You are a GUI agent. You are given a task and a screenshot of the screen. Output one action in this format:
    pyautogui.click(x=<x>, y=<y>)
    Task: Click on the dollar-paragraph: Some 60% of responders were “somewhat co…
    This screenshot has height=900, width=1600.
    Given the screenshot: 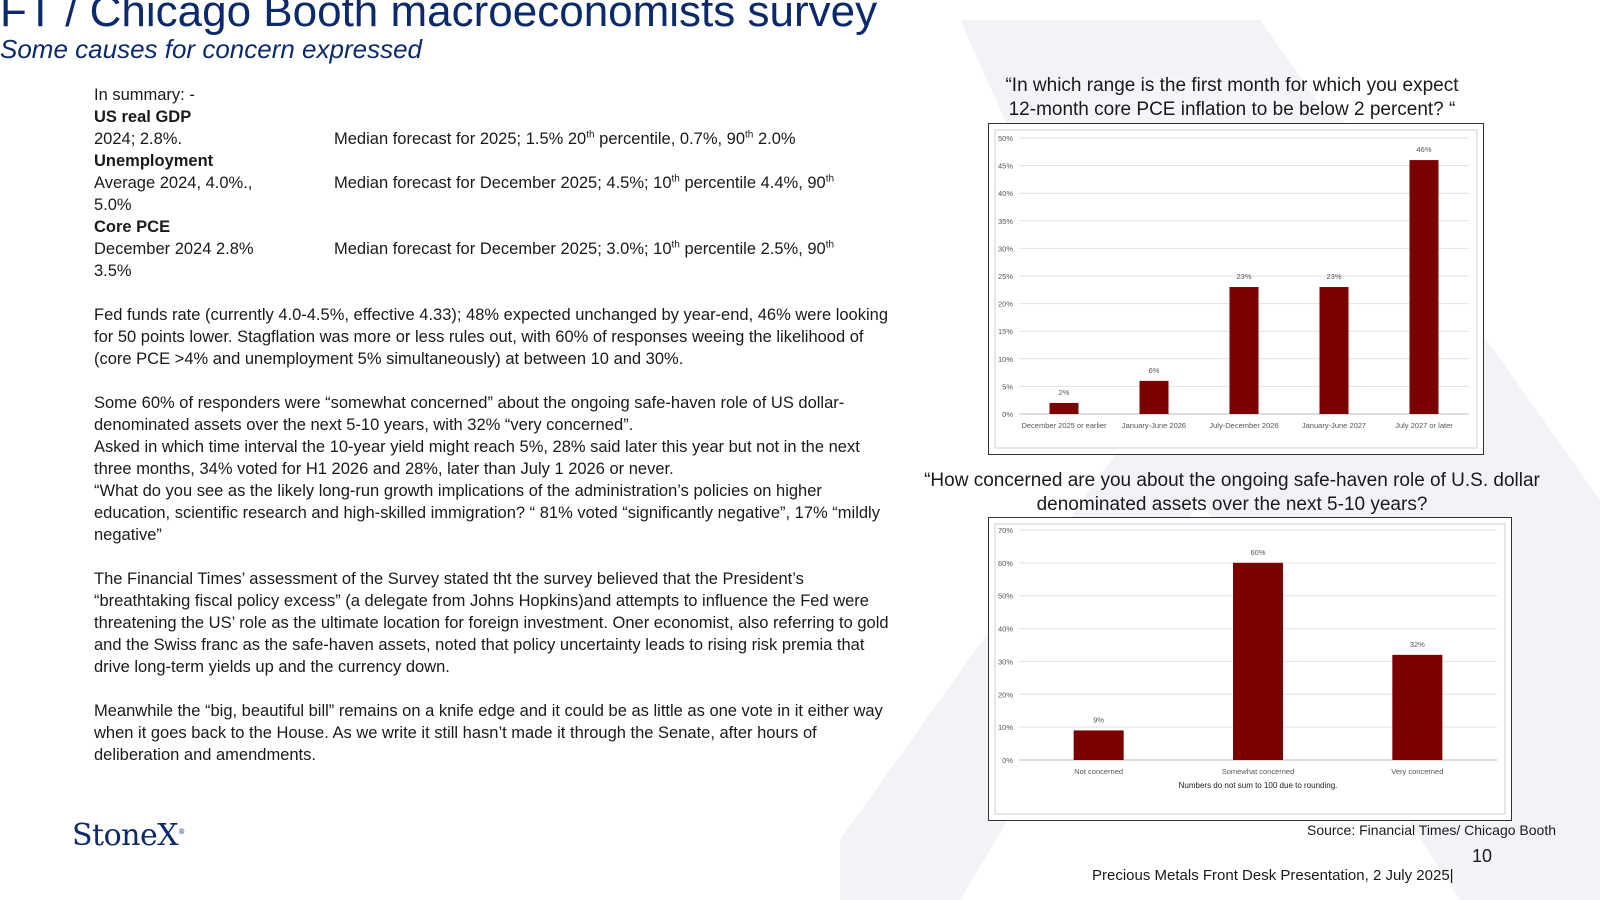 What is the action you would take?
    pyautogui.click(x=469, y=414)
    